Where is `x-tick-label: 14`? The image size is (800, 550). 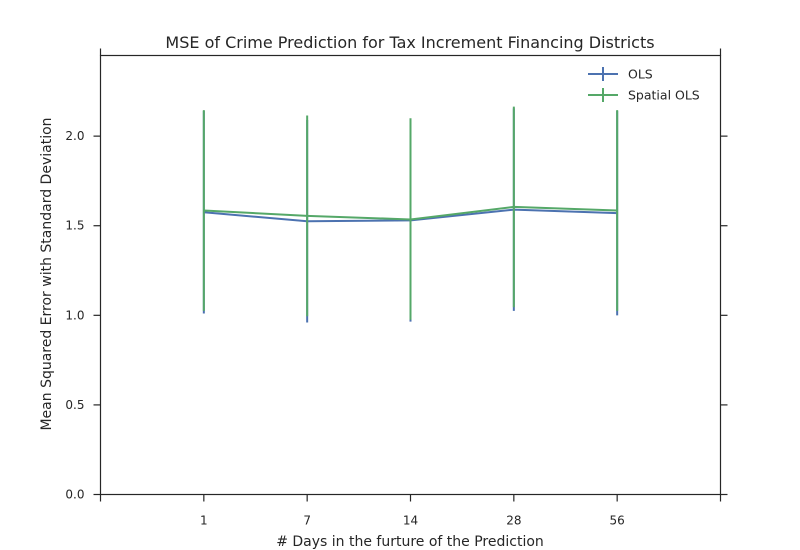 x-tick-label: 14 is located at coordinates (410, 521).